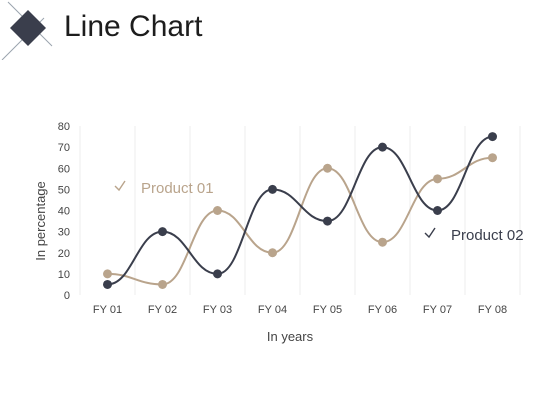 The width and height of the screenshot is (560, 420). What do you see at coordinates (64, 233) in the screenshot?
I see `y-tick-label: 30` at bounding box center [64, 233].